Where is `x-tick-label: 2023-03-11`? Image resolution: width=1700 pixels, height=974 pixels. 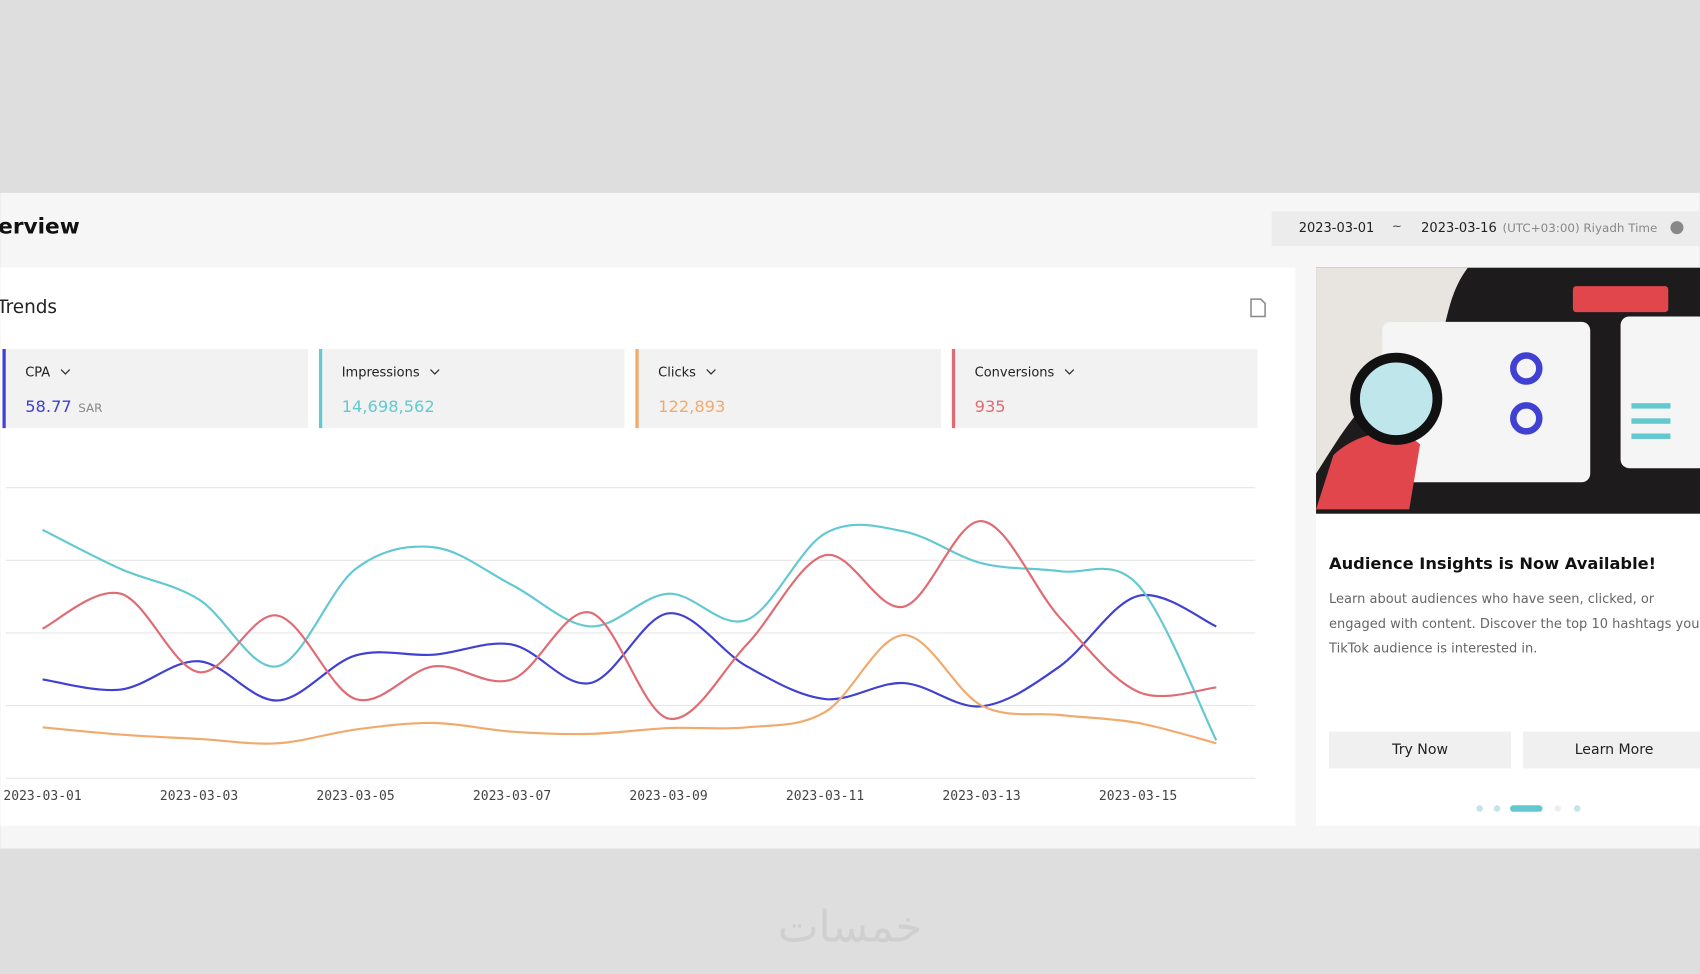
x-tick-label: 2023-03-11 is located at coordinates (825, 796).